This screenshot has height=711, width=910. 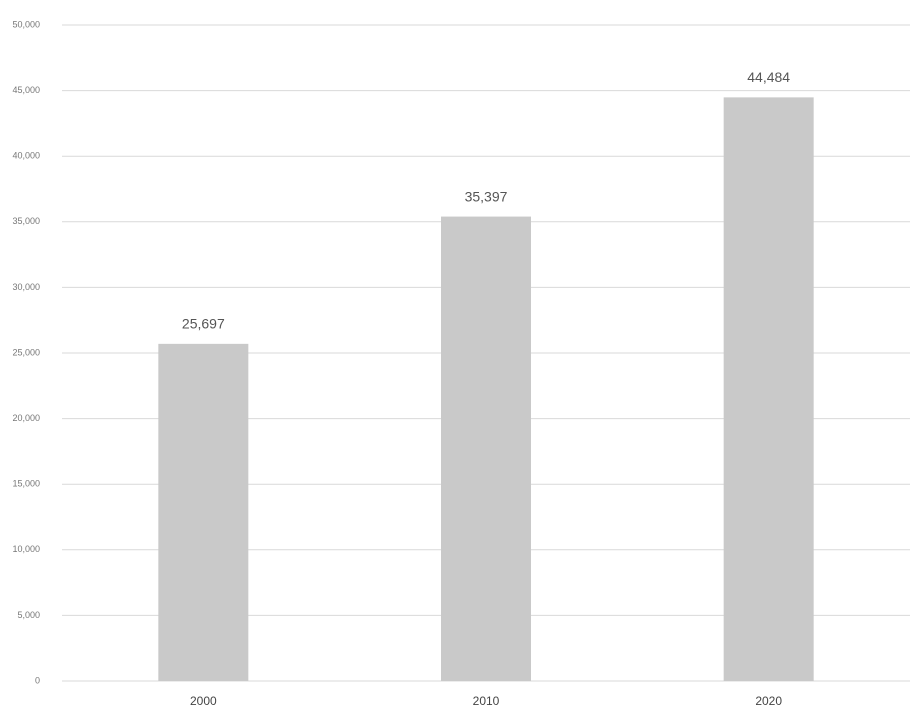 What do you see at coordinates (486, 196) in the screenshot?
I see `value-label: 35,397` at bounding box center [486, 196].